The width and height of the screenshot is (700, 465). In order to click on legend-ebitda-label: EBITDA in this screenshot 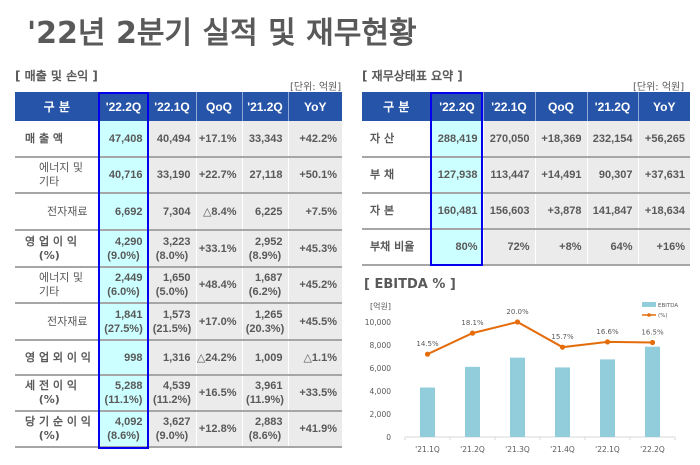, I will do `click(668, 306)`.